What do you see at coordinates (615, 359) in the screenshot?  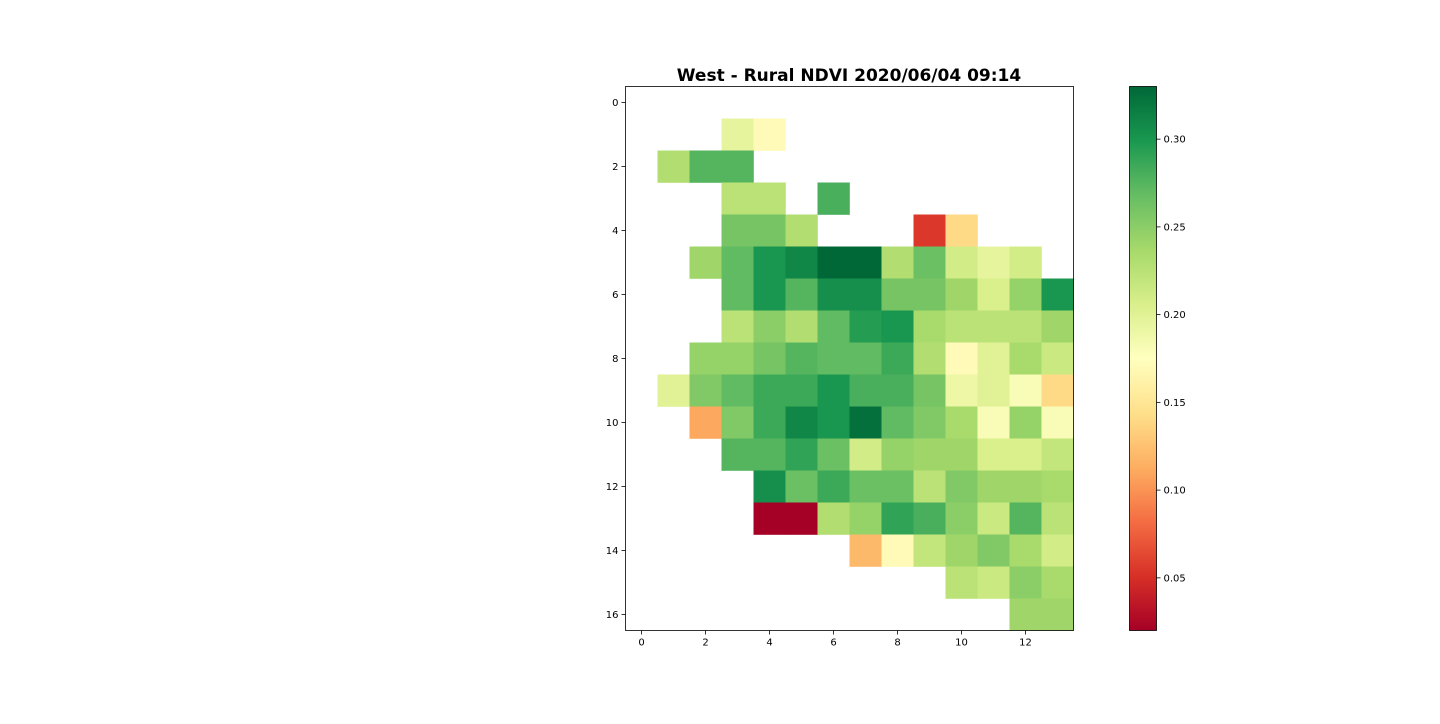 I see `y-tick-label: 8` at bounding box center [615, 359].